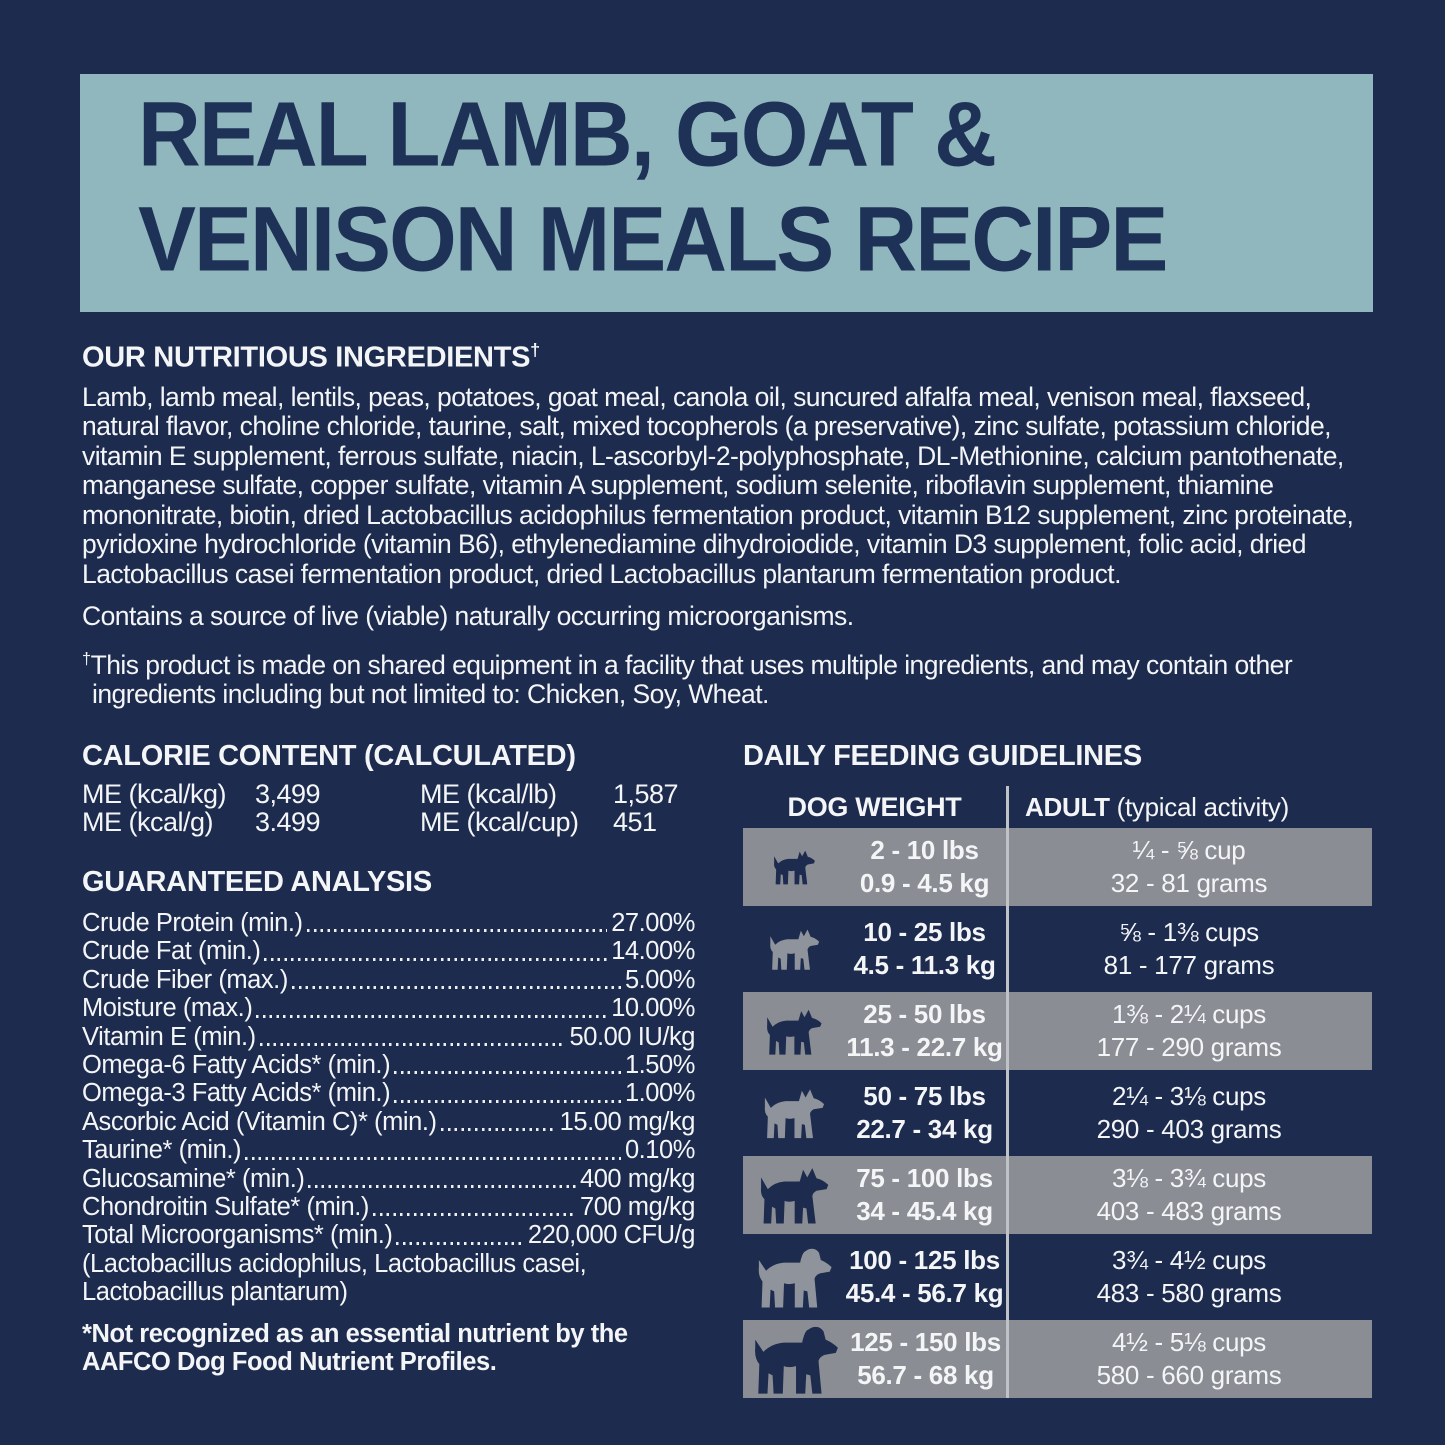  I want to click on hero-banner: REAL LAMB, GOAT & VENISON MEALS RECIPE, so click(726, 193).